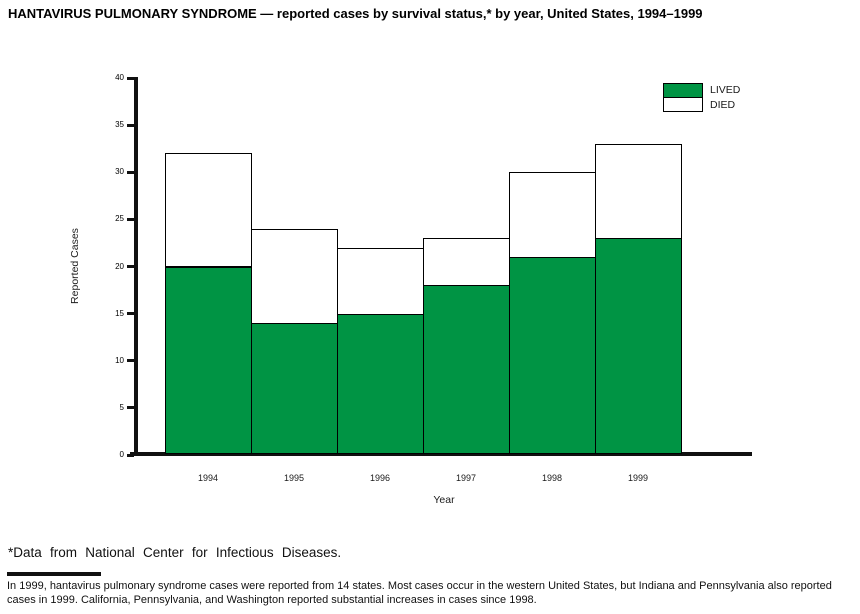  Describe the element at coordinates (121, 454) in the screenshot. I see `y-tick-label-0: 0` at that location.